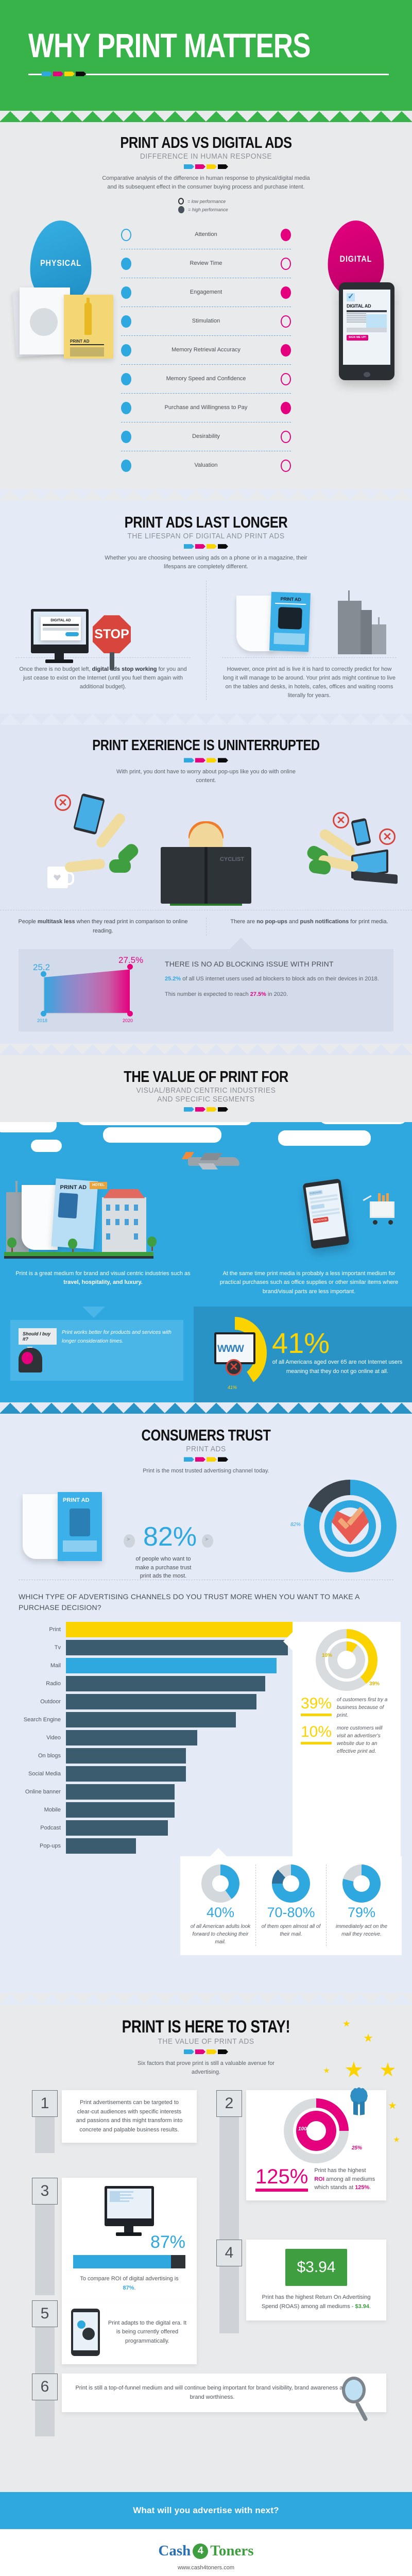 The image size is (412, 2576). I want to click on print-magazine-icon: PRINT AD, so click(64, 1528).